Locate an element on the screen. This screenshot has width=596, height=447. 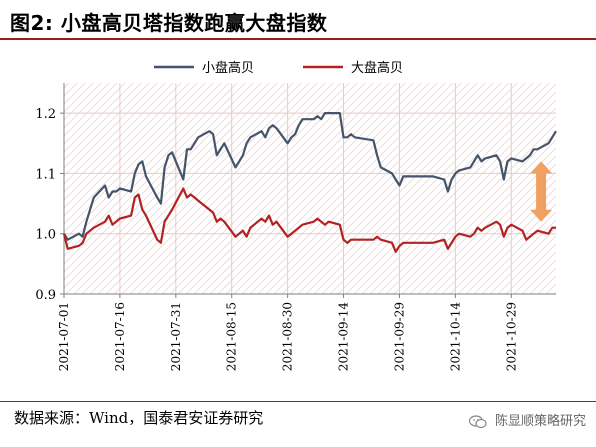
chart-annotations is located at coordinates (541, 191).